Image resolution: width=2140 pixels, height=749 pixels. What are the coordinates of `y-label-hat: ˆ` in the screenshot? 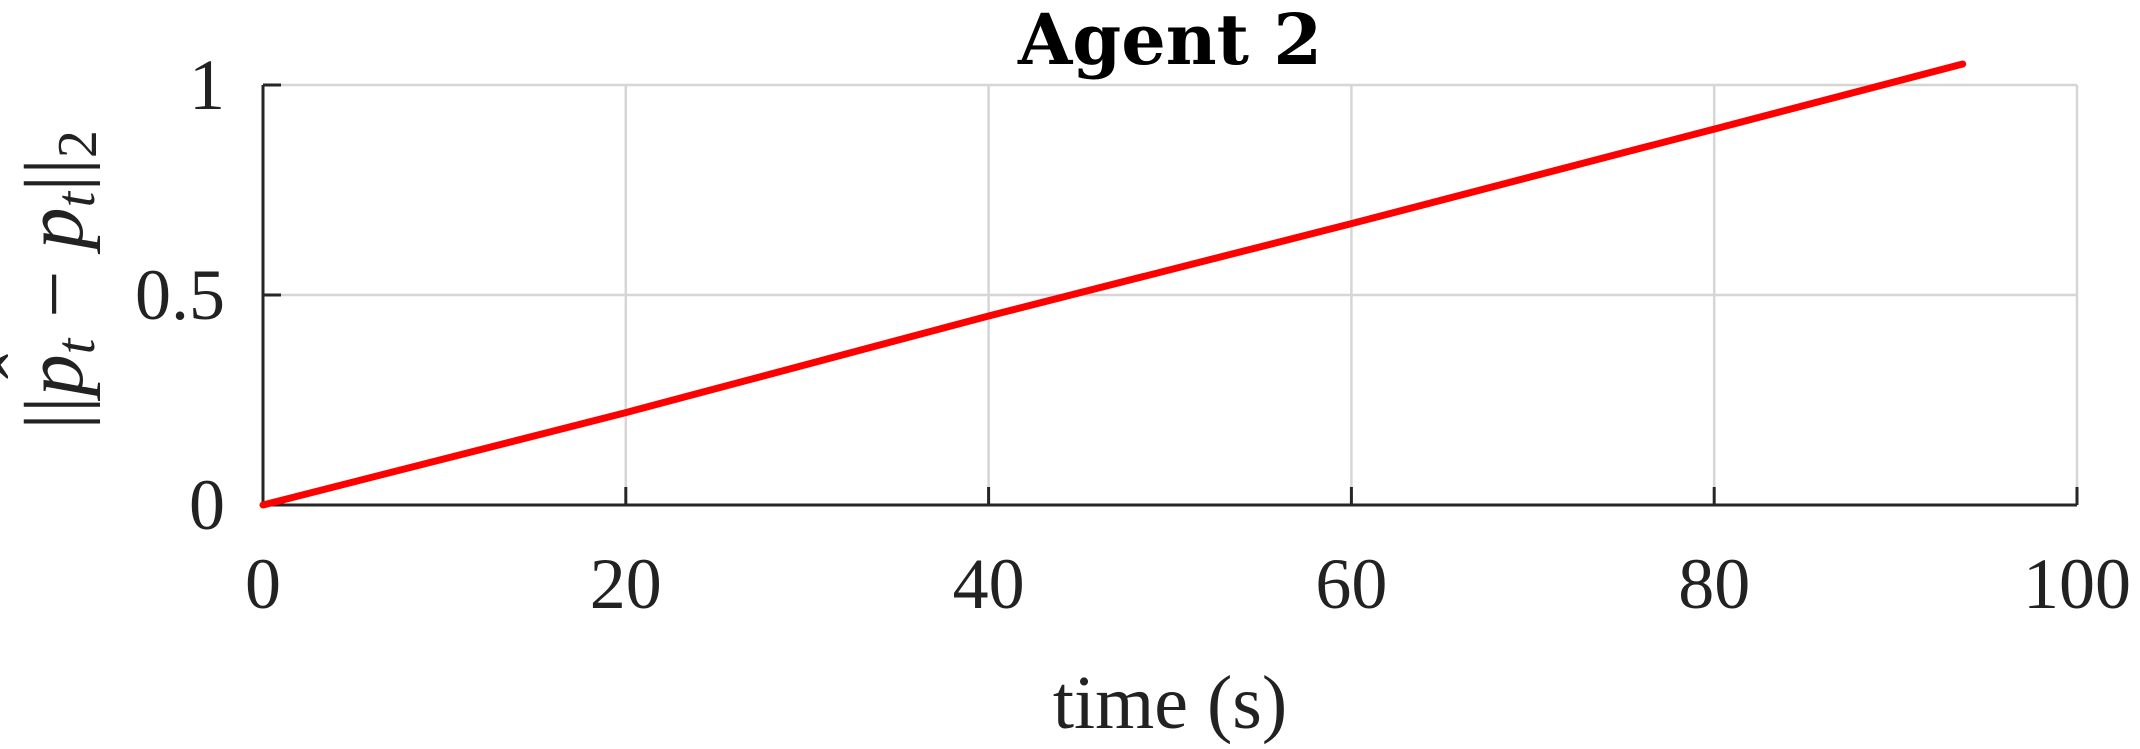 It's located at (36, 370).